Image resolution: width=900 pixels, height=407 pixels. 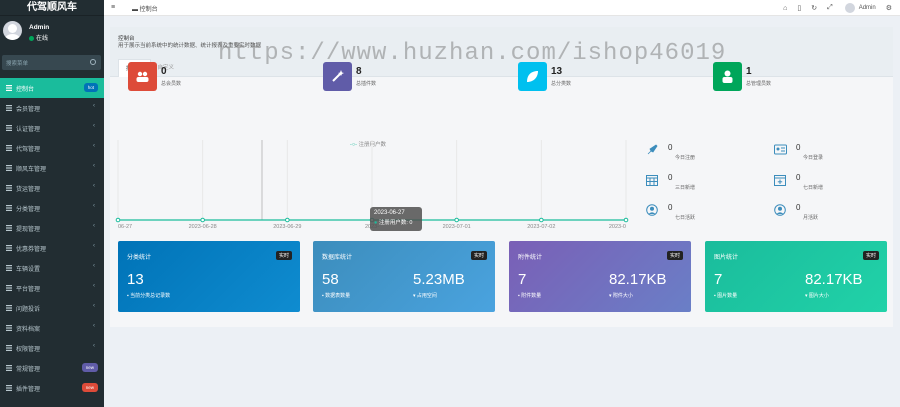 What do you see at coordinates (52, 308) in the screenshot?
I see `sidebar-item: 问题投诉 ‹` at bounding box center [52, 308].